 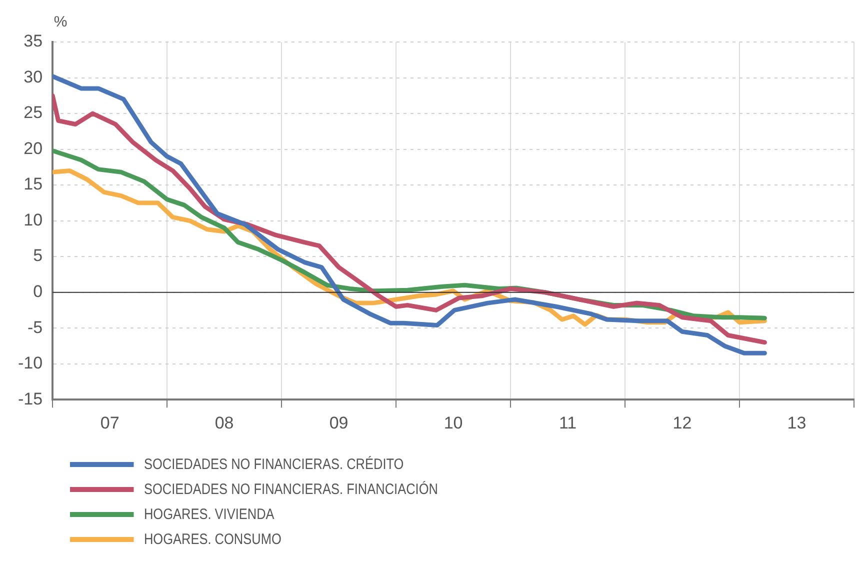 I want to click on legend-label: HOGARES. CONSUMO, so click(x=213, y=539).